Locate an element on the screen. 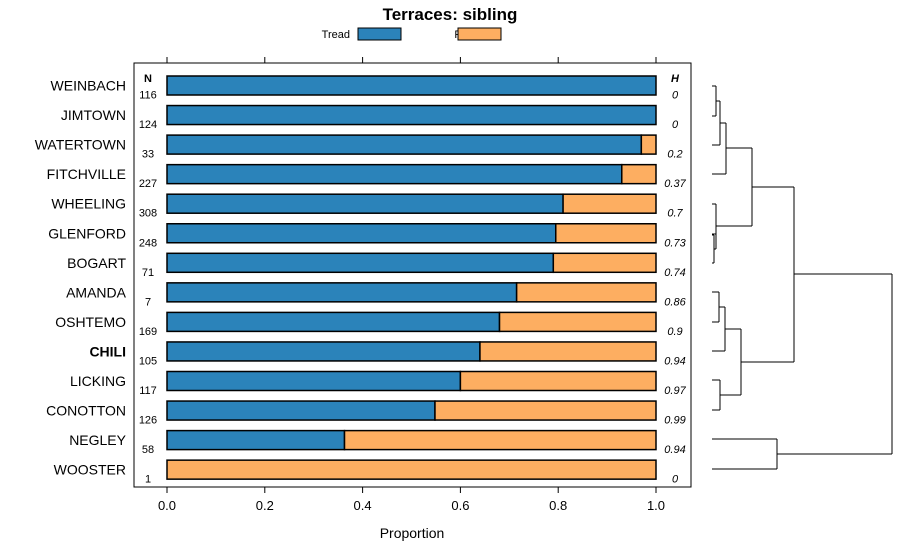  x-tick-label: 0.6 is located at coordinates (460, 505).